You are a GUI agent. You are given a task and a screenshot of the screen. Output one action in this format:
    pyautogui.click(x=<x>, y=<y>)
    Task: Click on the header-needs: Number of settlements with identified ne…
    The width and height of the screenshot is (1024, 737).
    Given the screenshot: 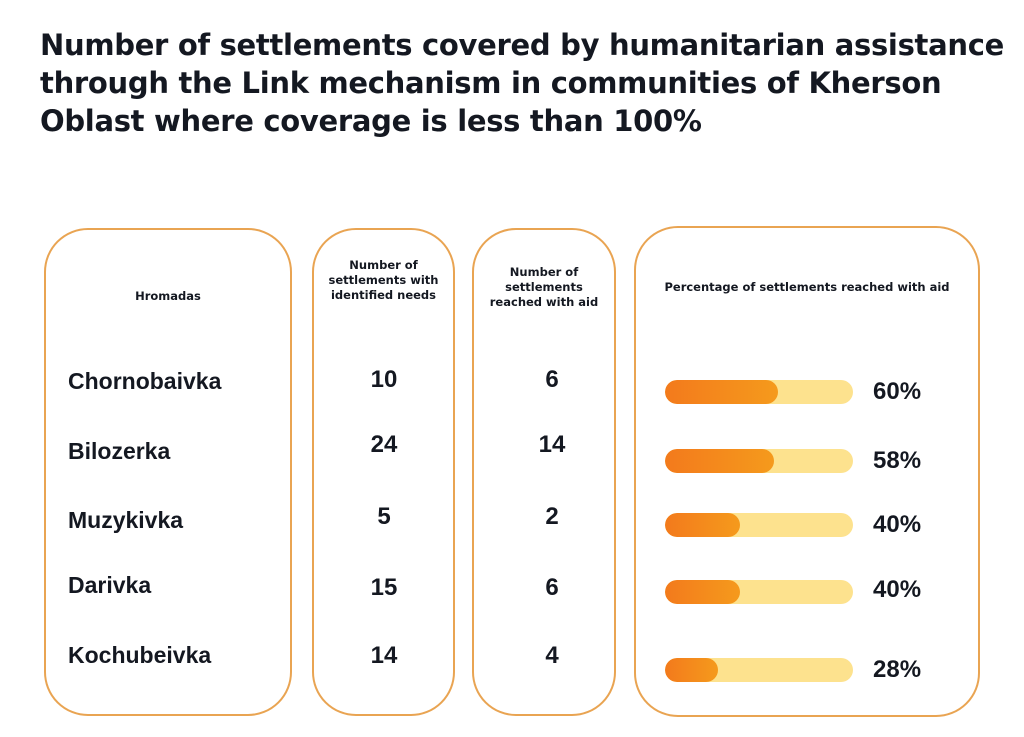 What is the action you would take?
    pyautogui.click(x=383, y=280)
    